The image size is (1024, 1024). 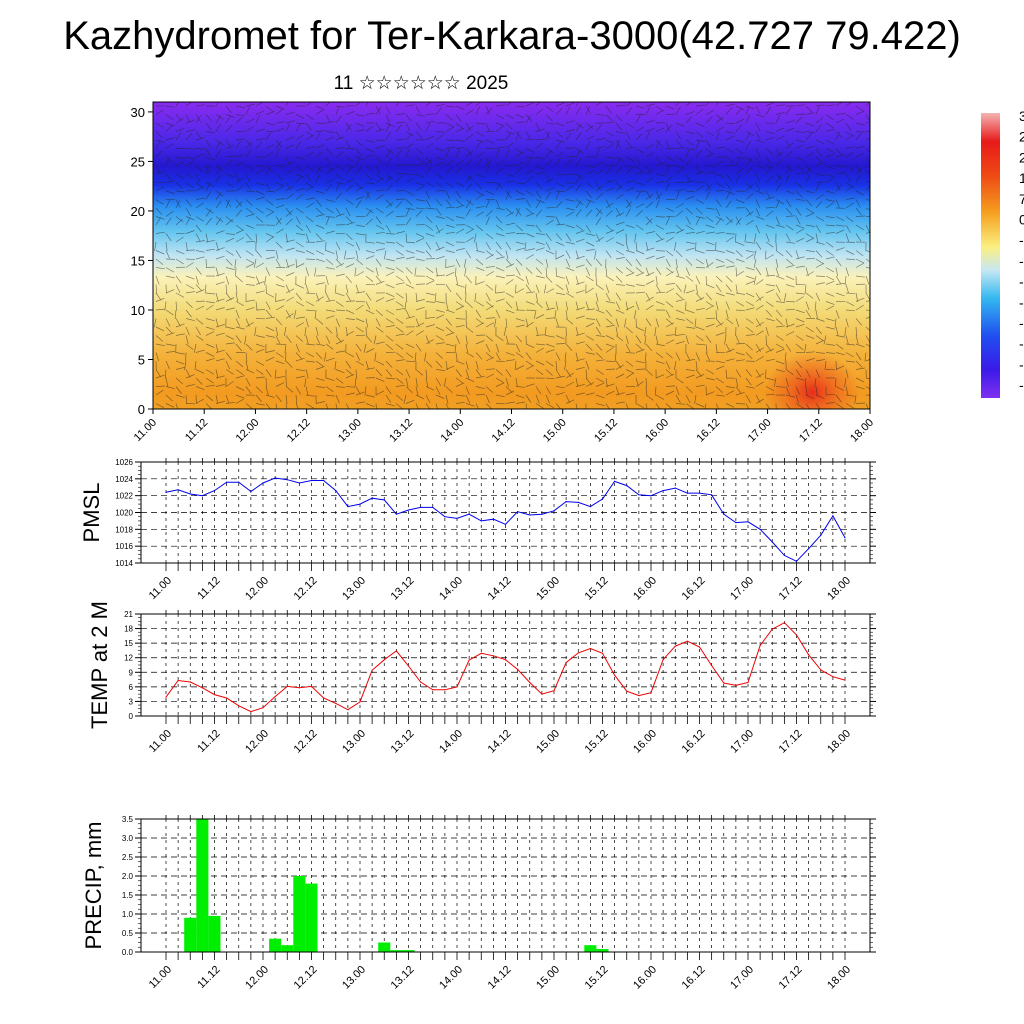 I want to click on ytick-label: 2.5, so click(x=128, y=857).